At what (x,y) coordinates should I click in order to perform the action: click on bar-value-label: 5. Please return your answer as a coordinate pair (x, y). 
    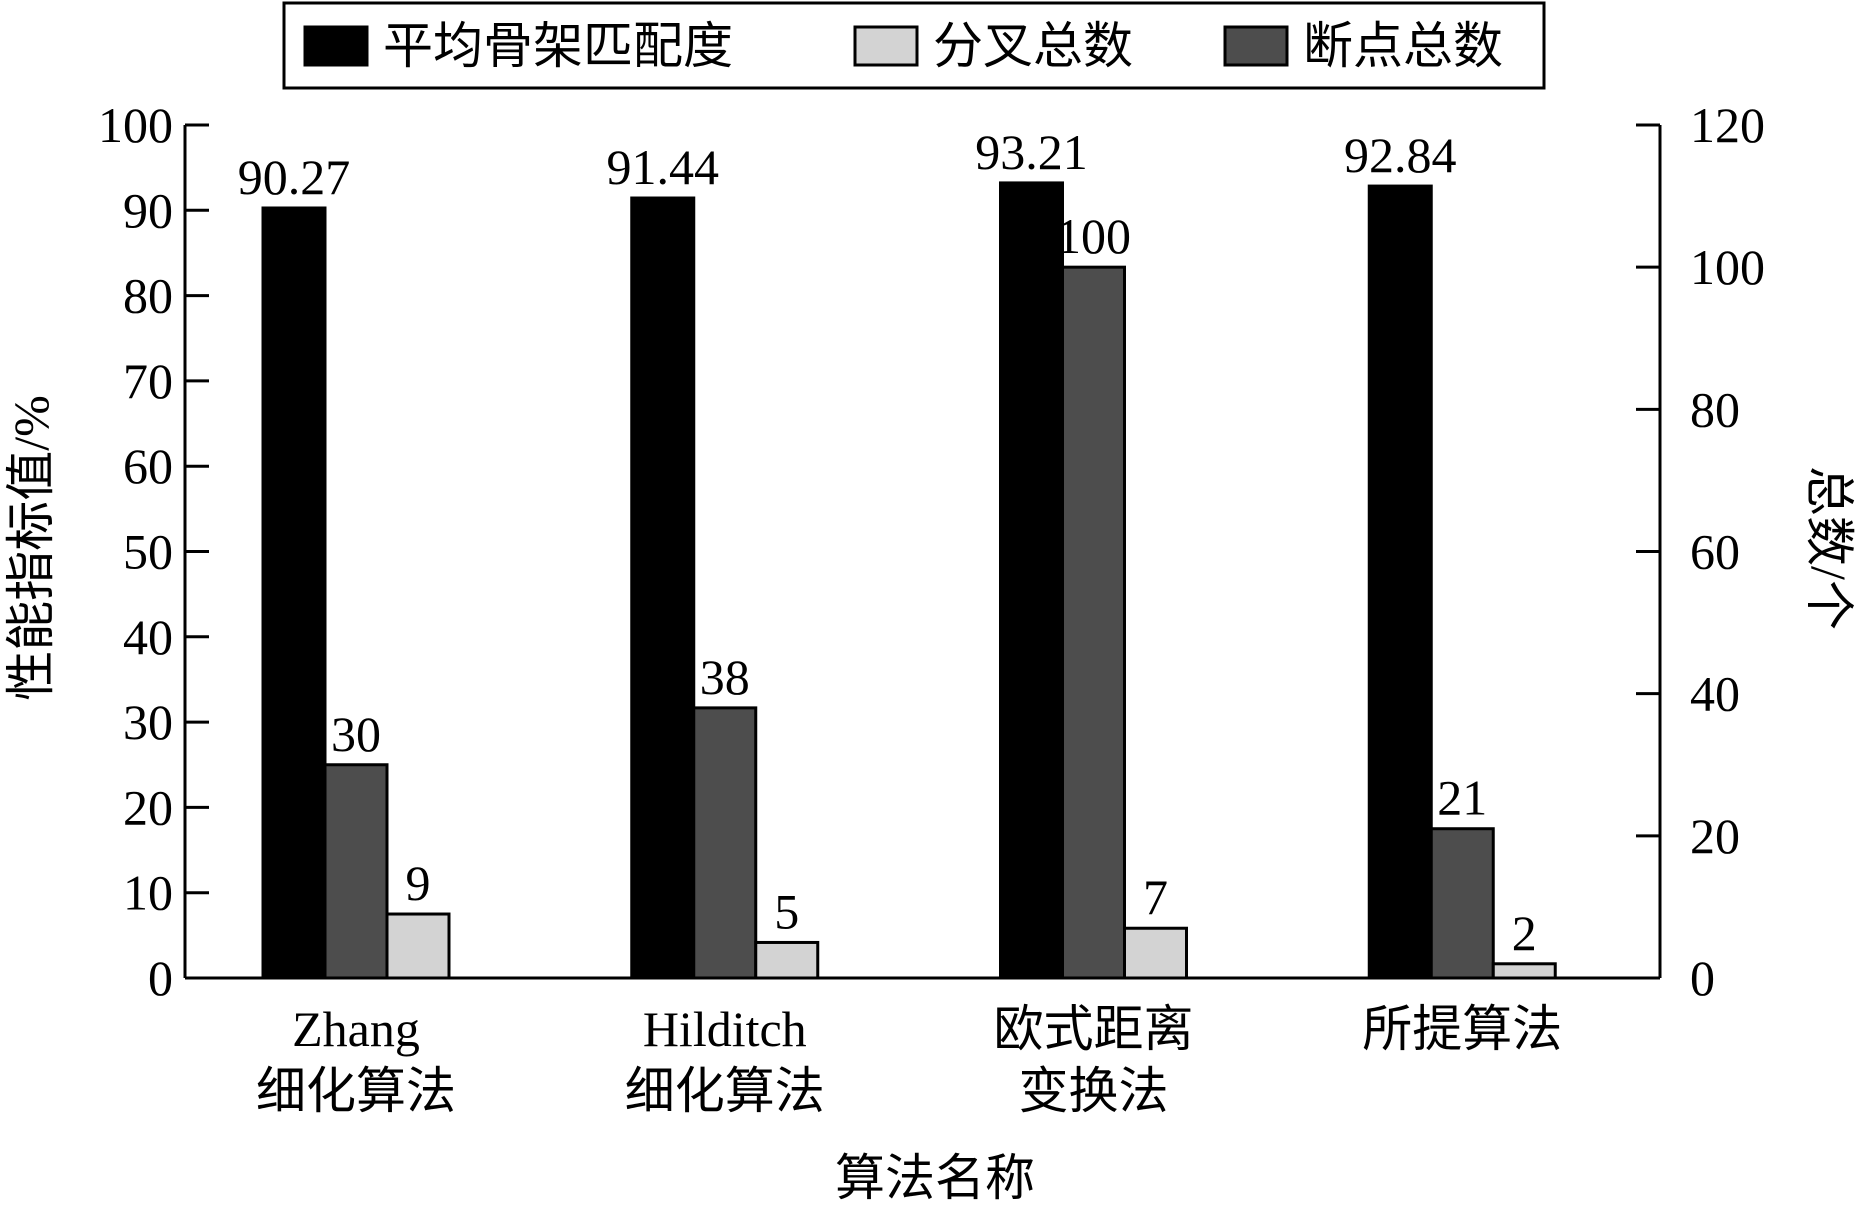
    Looking at the image, I should click on (786, 911).